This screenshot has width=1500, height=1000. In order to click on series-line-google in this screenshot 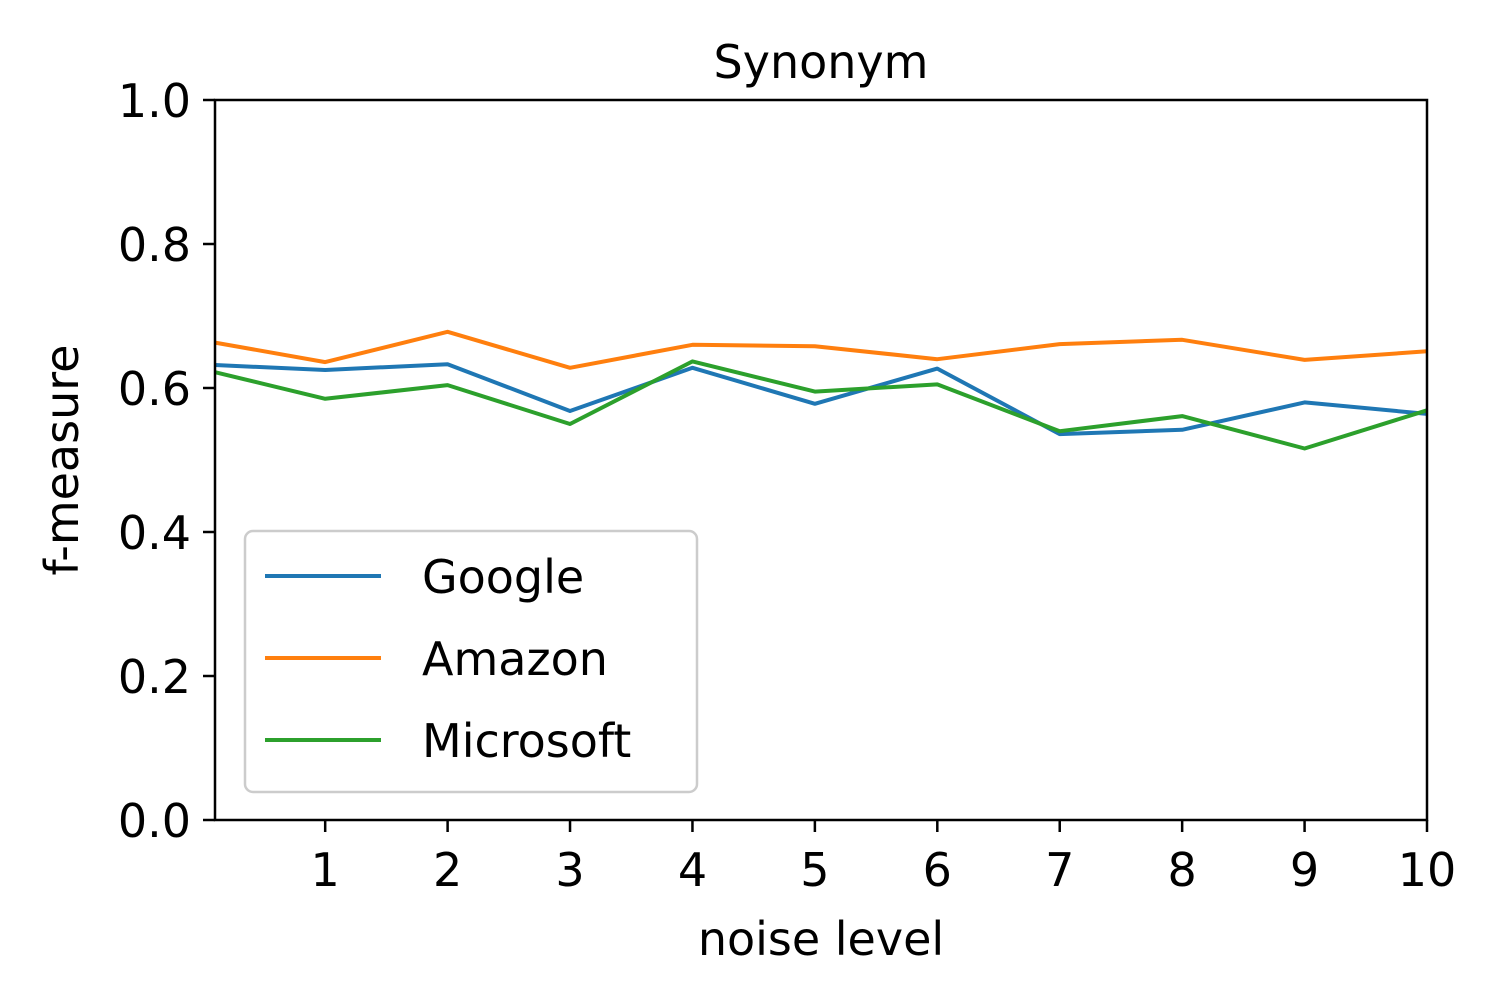, I will do `click(821, 399)`.